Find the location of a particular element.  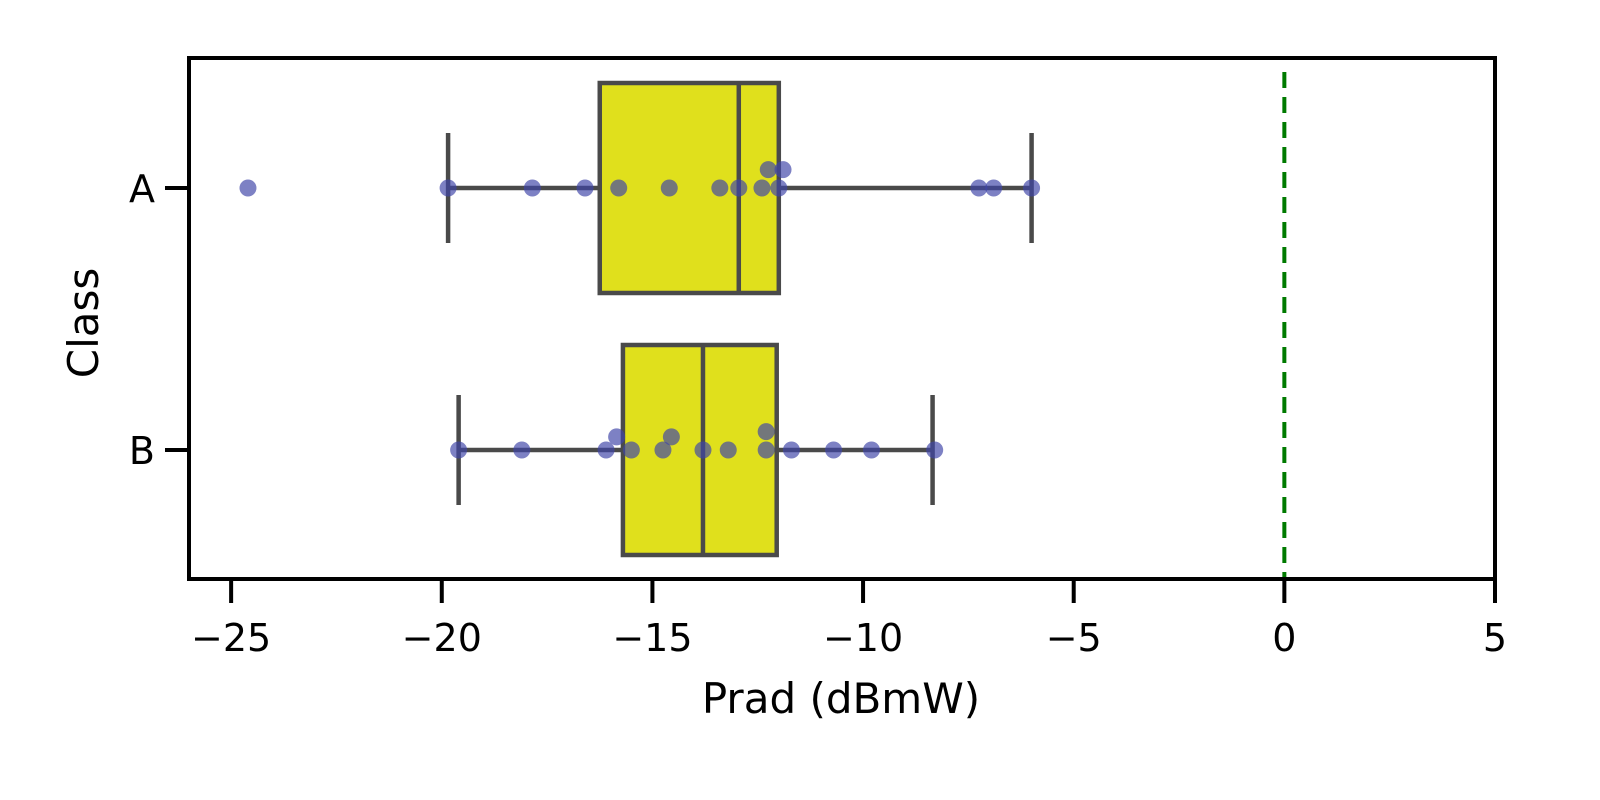

x-tick-label: −10 is located at coordinates (863, 638).